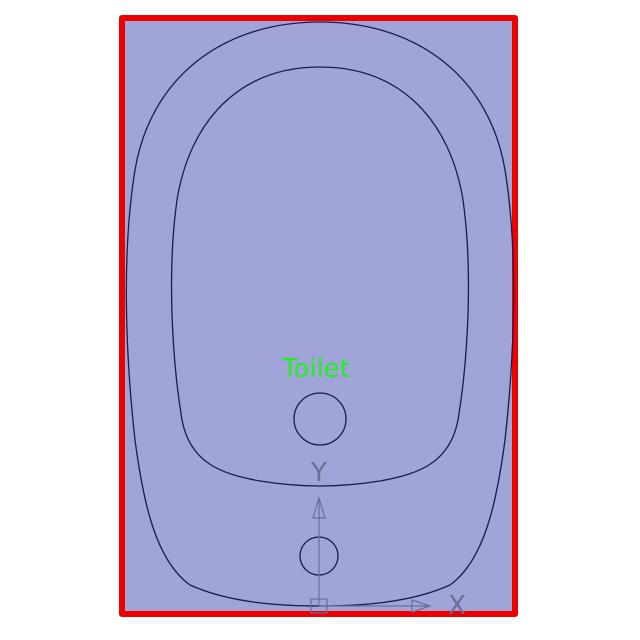 This screenshot has height=640, width=640. Describe the element at coordinates (457, 606) in the screenshot. I see `ucs-x-label: X` at that location.